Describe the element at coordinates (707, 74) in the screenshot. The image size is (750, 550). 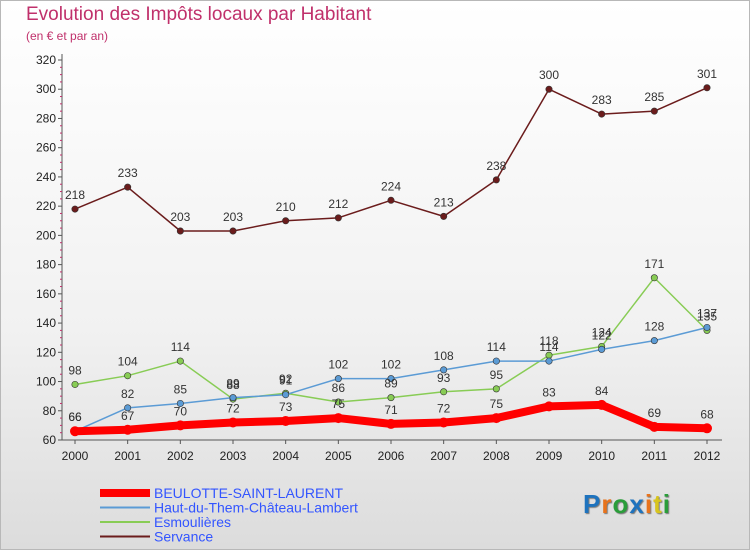
I see `data-label: 301` at that location.